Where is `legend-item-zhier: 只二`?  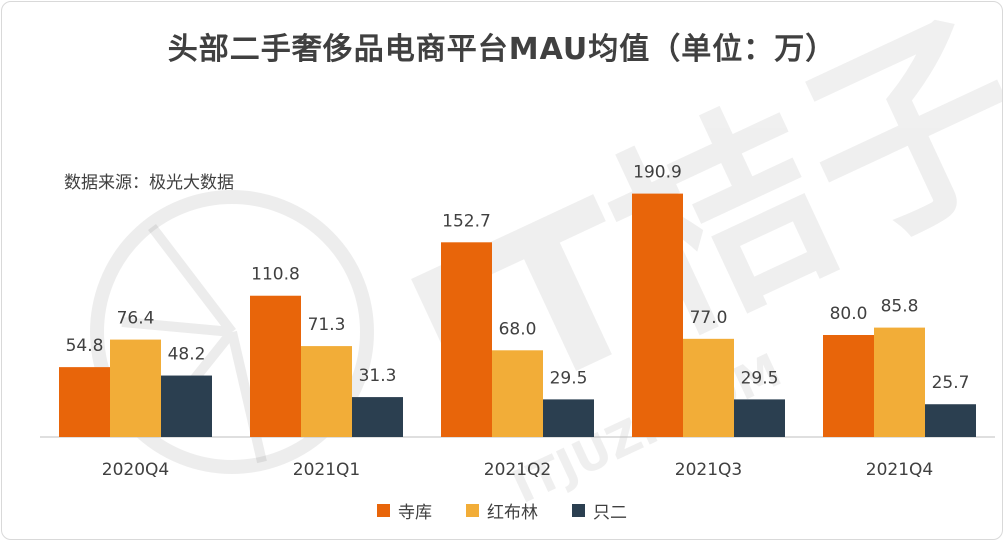 legend-item-zhier: 只二 is located at coordinates (599, 510).